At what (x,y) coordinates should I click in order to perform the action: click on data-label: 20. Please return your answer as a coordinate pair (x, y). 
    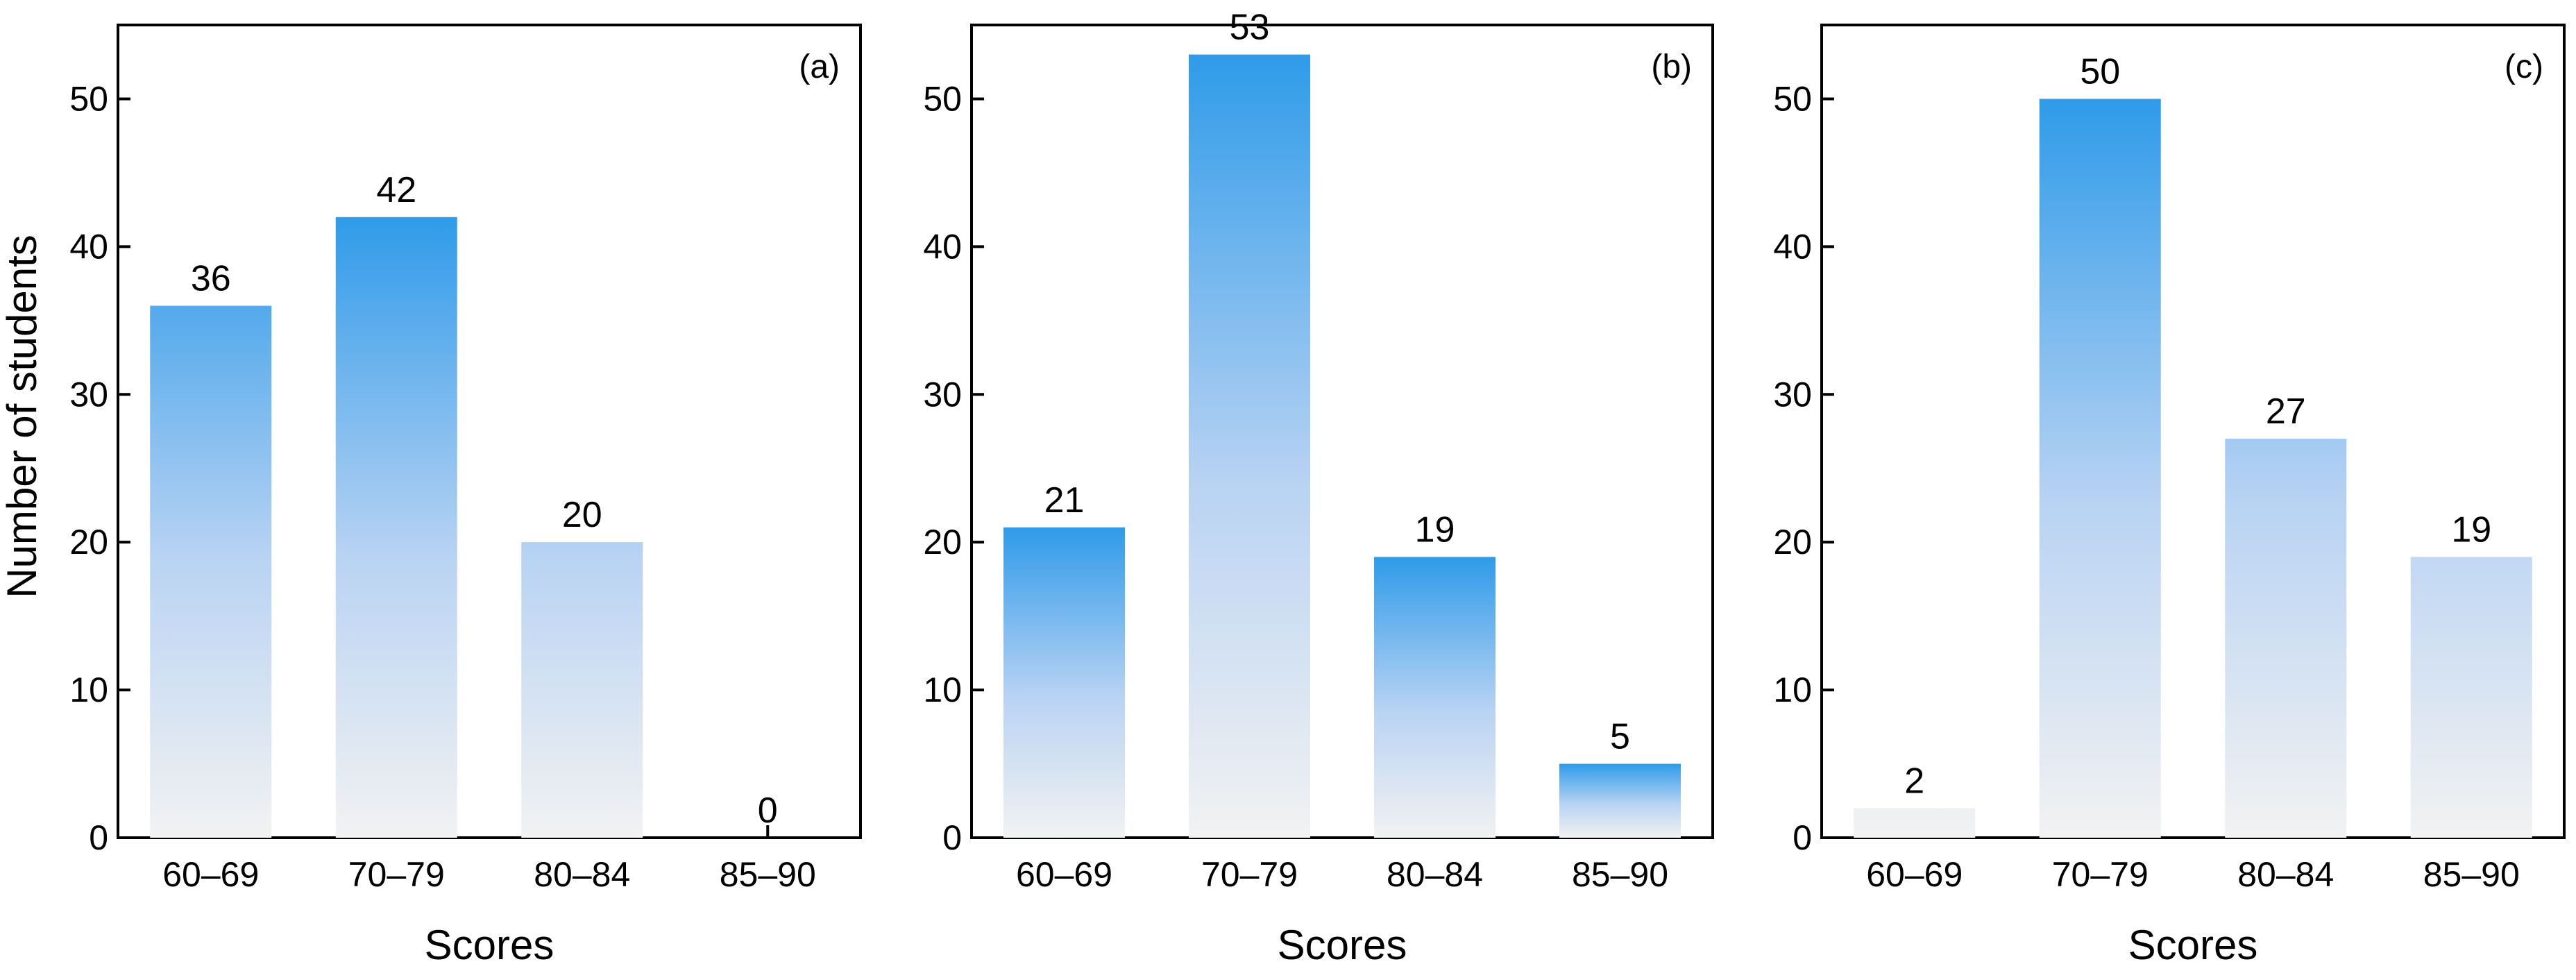
    Looking at the image, I should click on (582, 515).